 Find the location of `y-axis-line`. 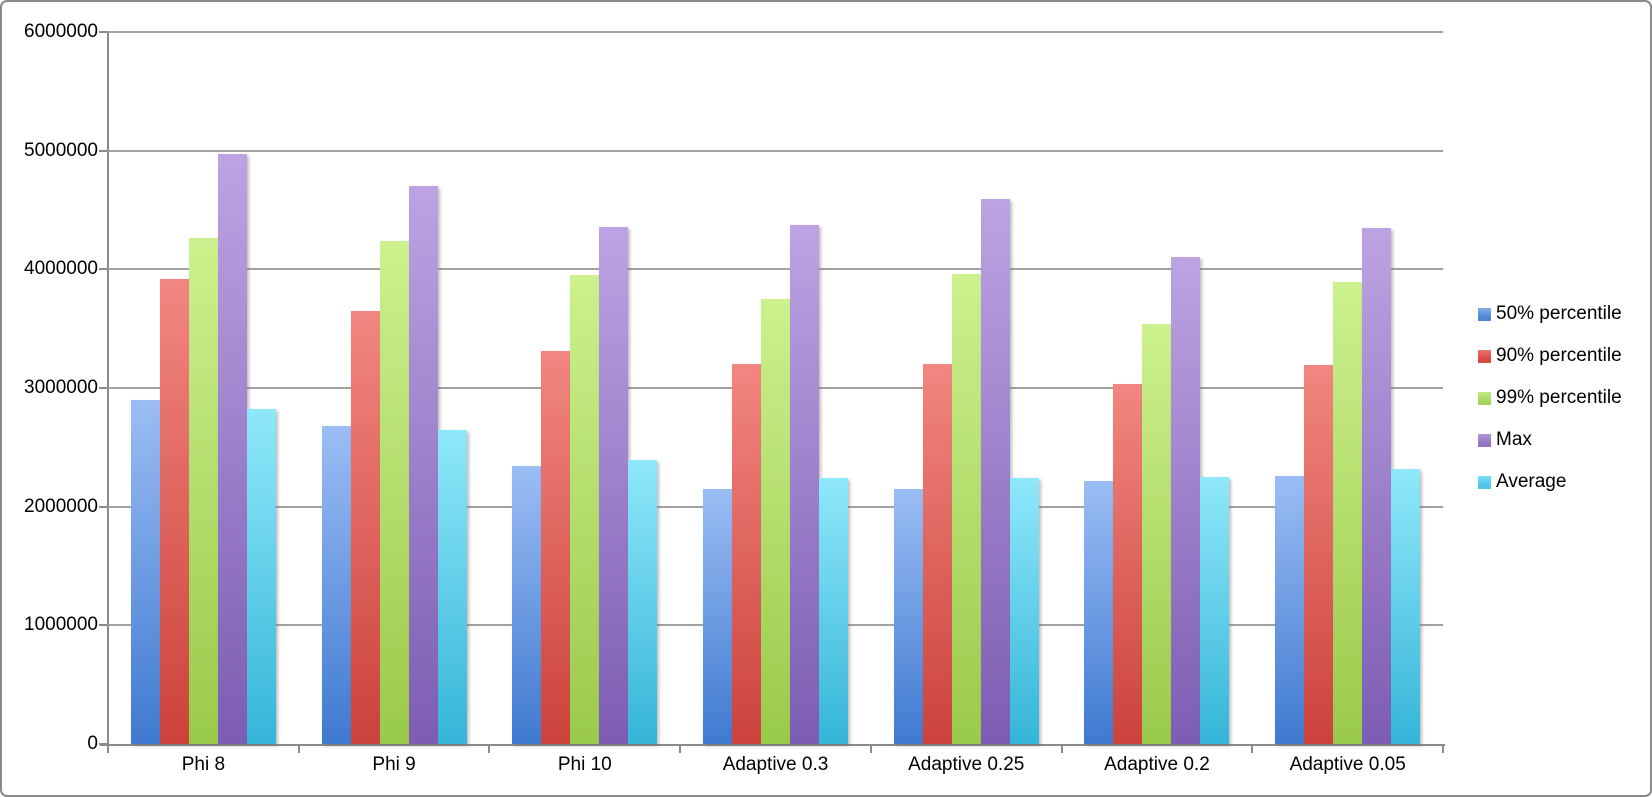

y-axis-line is located at coordinates (108, 389).